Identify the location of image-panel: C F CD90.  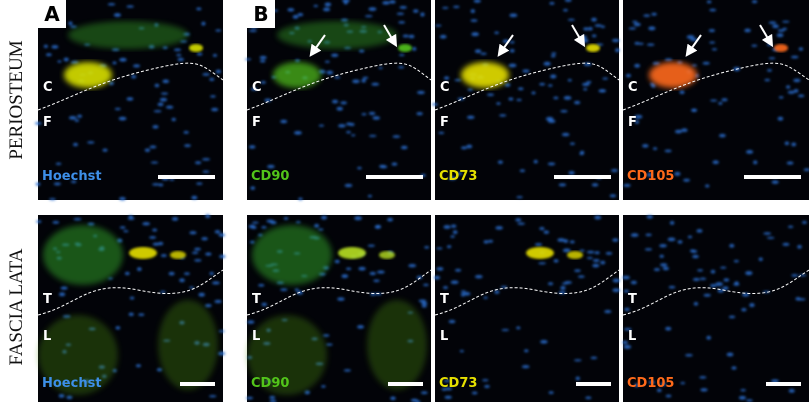
(338, 100).